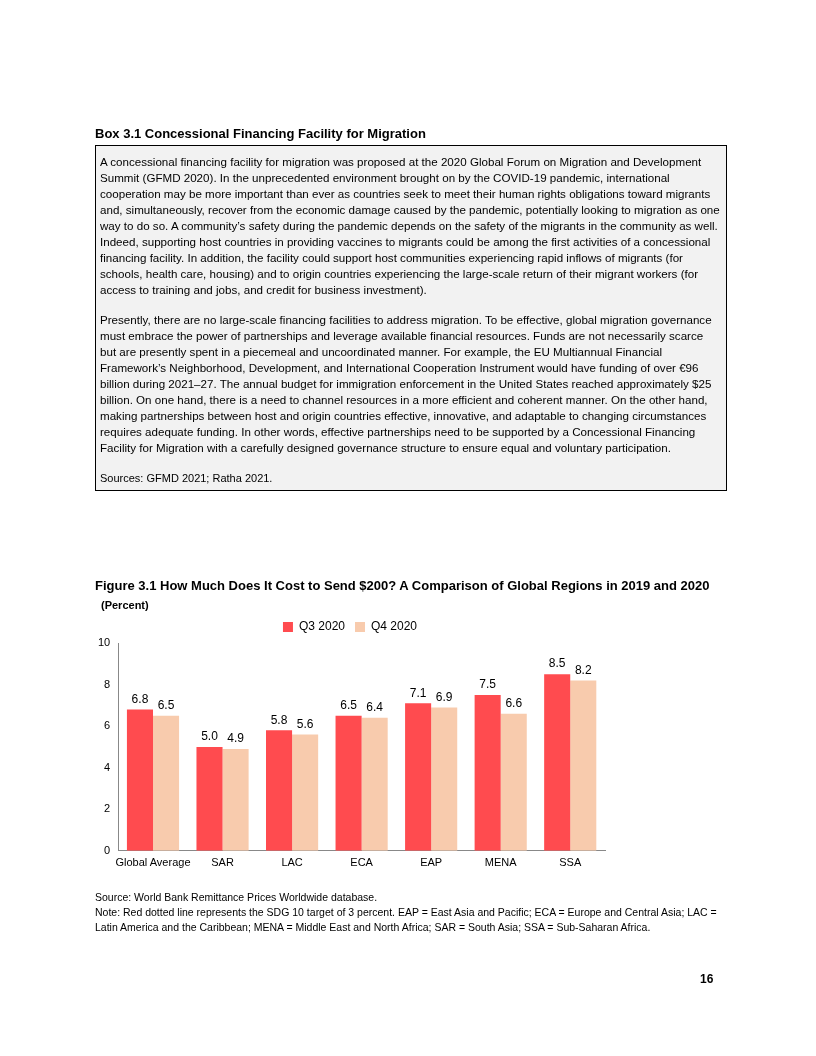  Describe the element at coordinates (406, 920) in the screenshot. I see `text: Note: Red dotted line represents the SDG 10 target of 3 percent. EAP = East Asia and Pacific; ECA = Europe and Central Asia; LAC = Latin America and the Caribbean; MENA = Middle East and North Africa; SAR = South Asia; SSA = Sub-Saharan Africa.` at that location.